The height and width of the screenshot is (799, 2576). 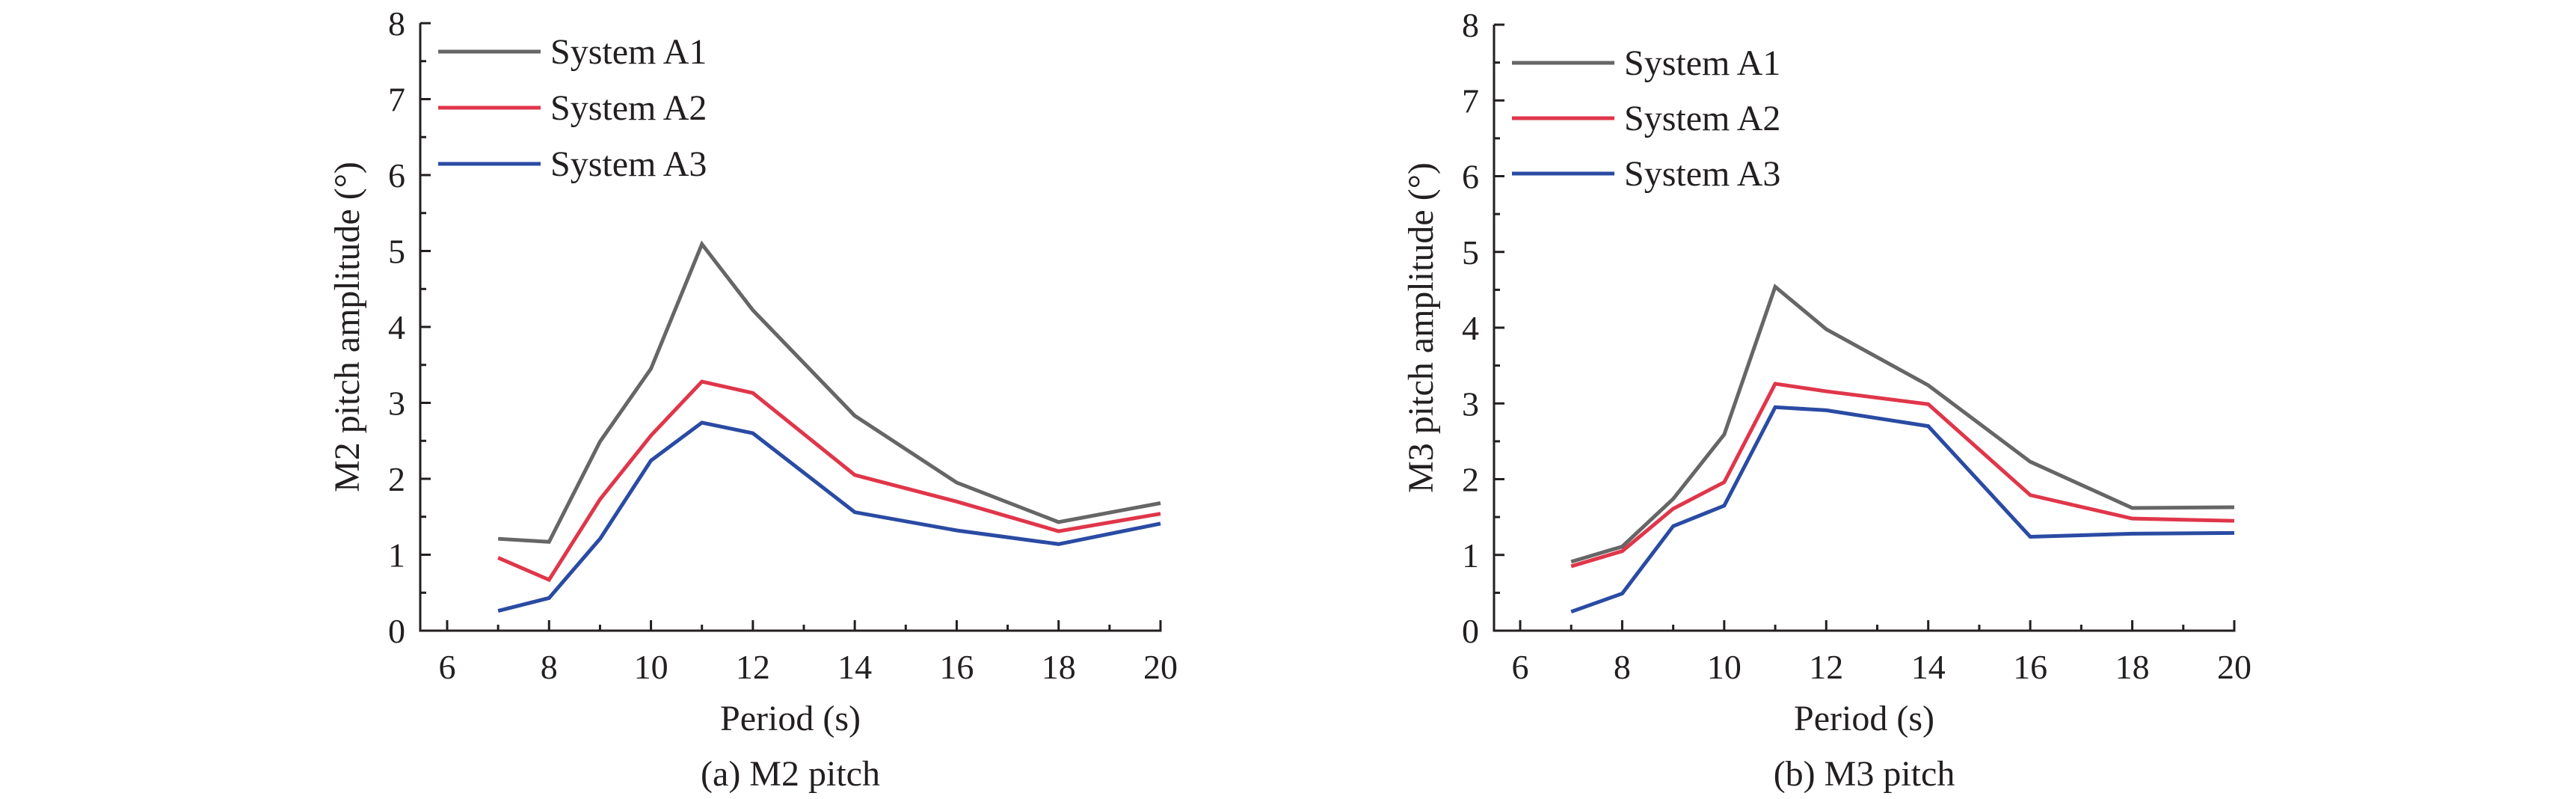 What do you see at coordinates (1864, 774) in the screenshot?
I see `chart-caption: (b) M3 pitch` at bounding box center [1864, 774].